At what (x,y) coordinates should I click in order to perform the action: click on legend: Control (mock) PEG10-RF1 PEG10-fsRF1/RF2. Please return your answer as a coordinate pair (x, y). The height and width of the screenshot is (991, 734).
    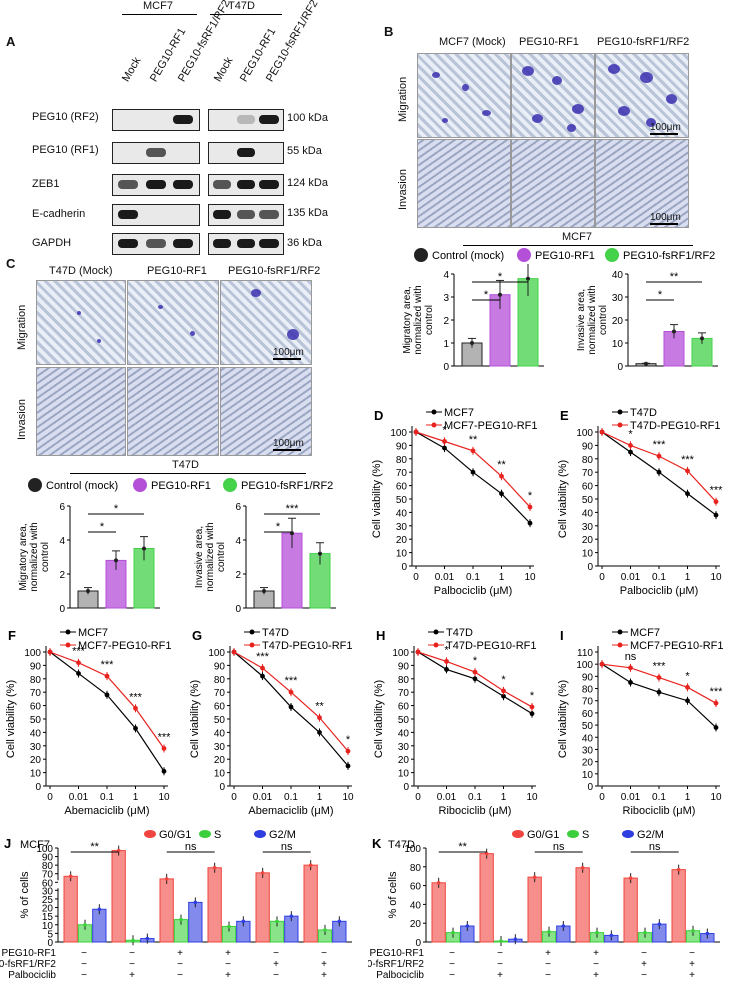
    Looking at the image, I should click on (180, 485).